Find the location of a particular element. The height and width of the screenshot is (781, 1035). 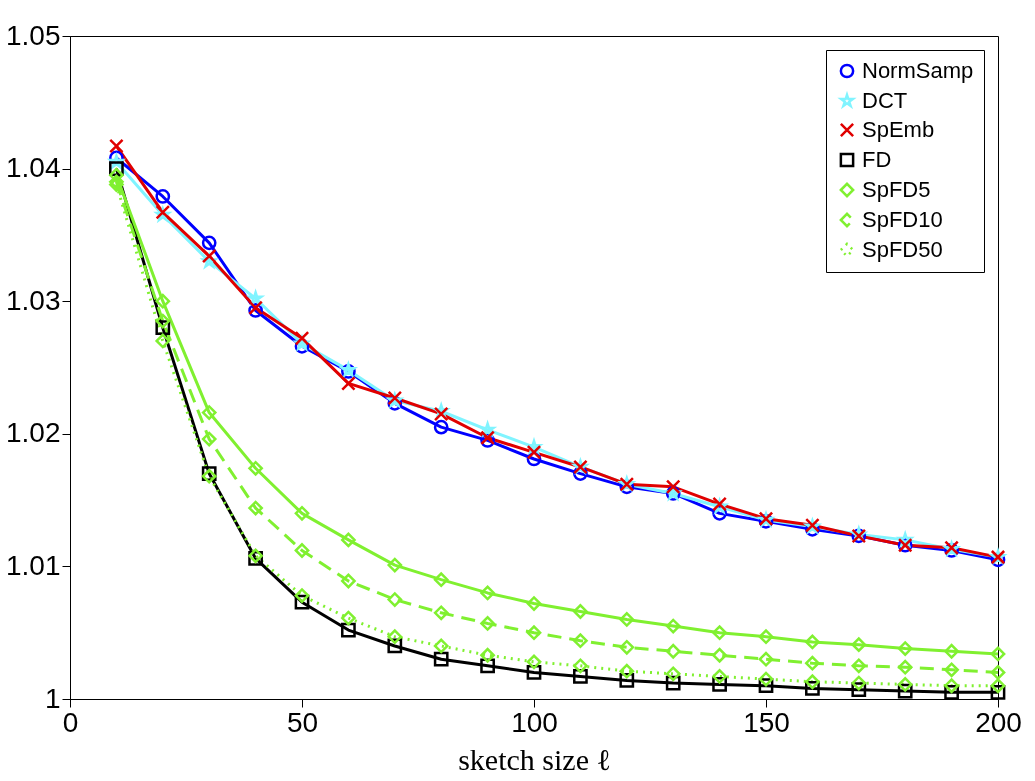

legend-label: SpFD50 is located at coordinates (902, 249).